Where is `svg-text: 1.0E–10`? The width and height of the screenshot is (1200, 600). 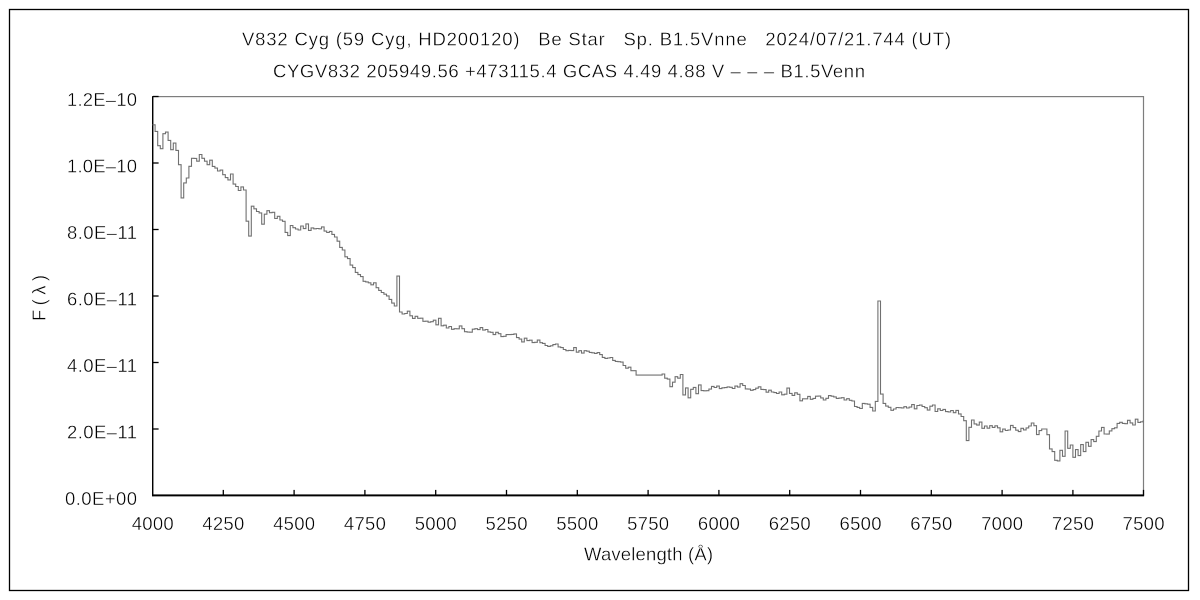 svg-text: 1.0E–10 is located at coordinates (102, 166).